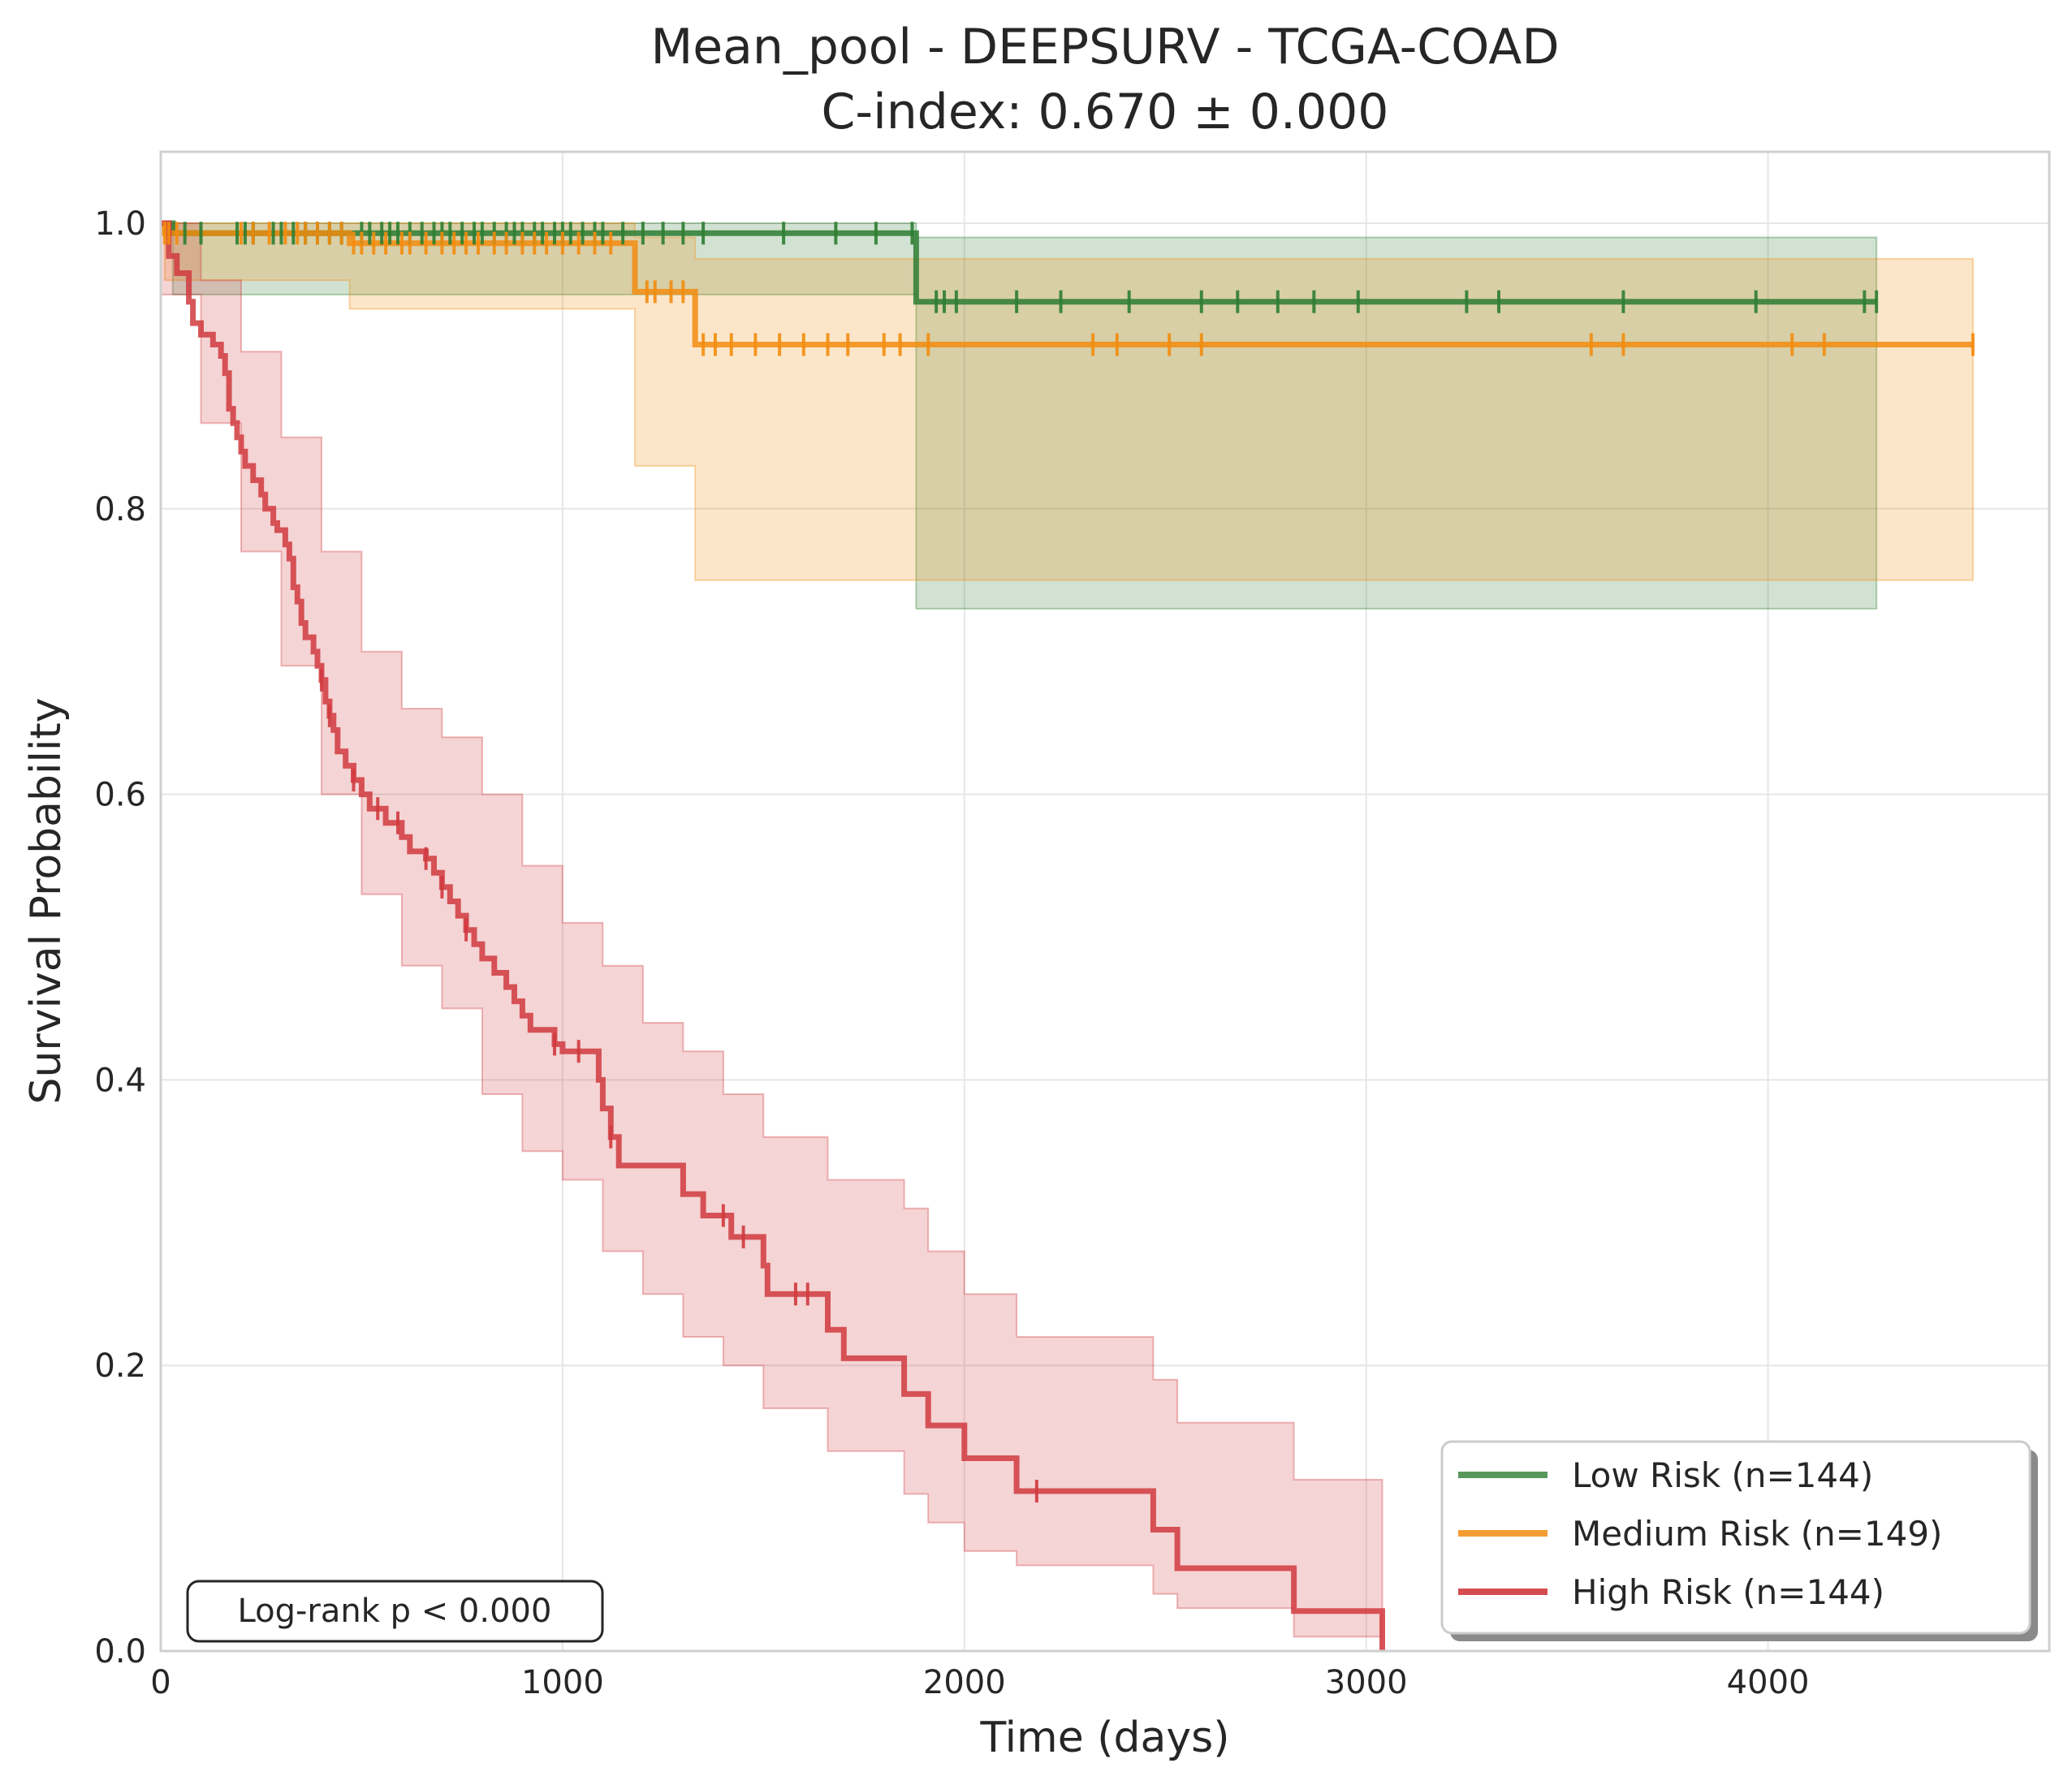 This screenshot has height=1789, width=2072. Describe the element at coordinates (160, 1682) in the screenshot. I see `x-tick-label: 0` at that location.